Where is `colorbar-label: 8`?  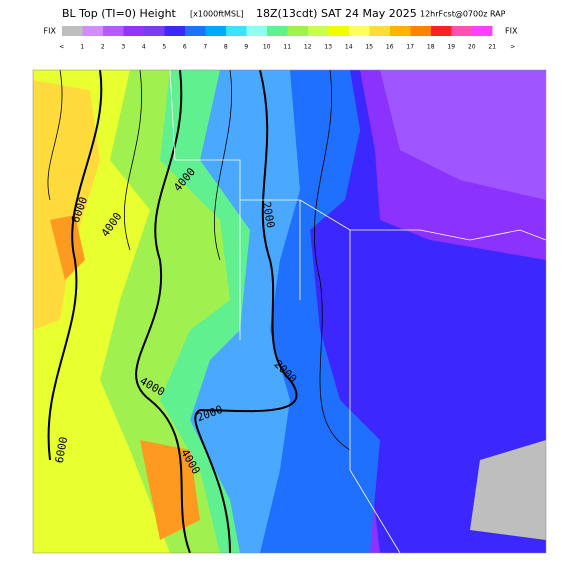
colorbar-label: 8 is located at coordinates (226, 47).